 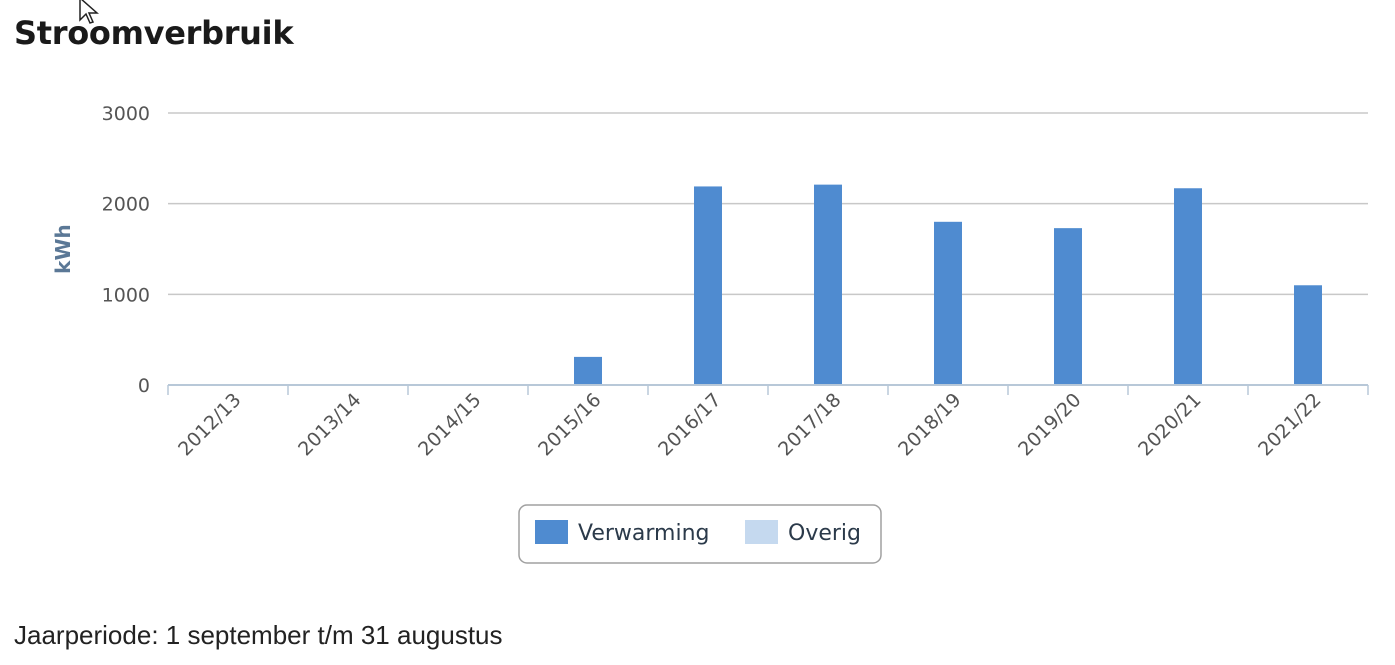 I want to click on x-tick-label: 2013/14, so click(x=329, y=424).